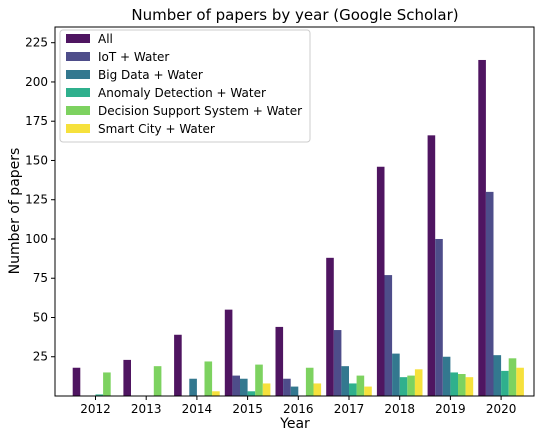 This screenshot has width=550, height=435. I want to click on y-tick-label: 150, so click(36, 160).